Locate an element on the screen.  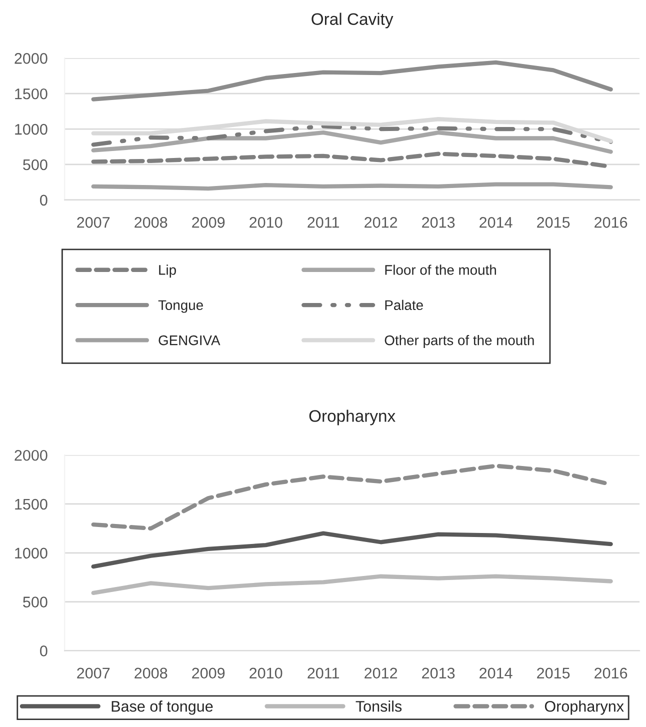
legend-label: Palate is located at coordinates (404, 305).